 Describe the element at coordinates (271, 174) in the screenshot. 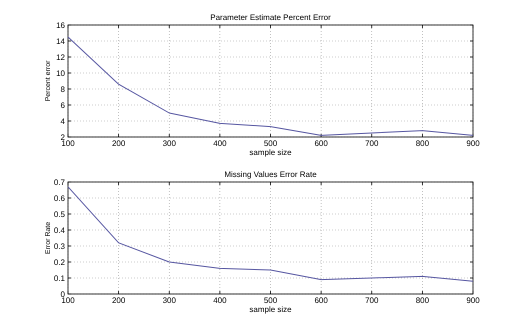

I see `chart-title: Missing Values Error Rate` at that location.